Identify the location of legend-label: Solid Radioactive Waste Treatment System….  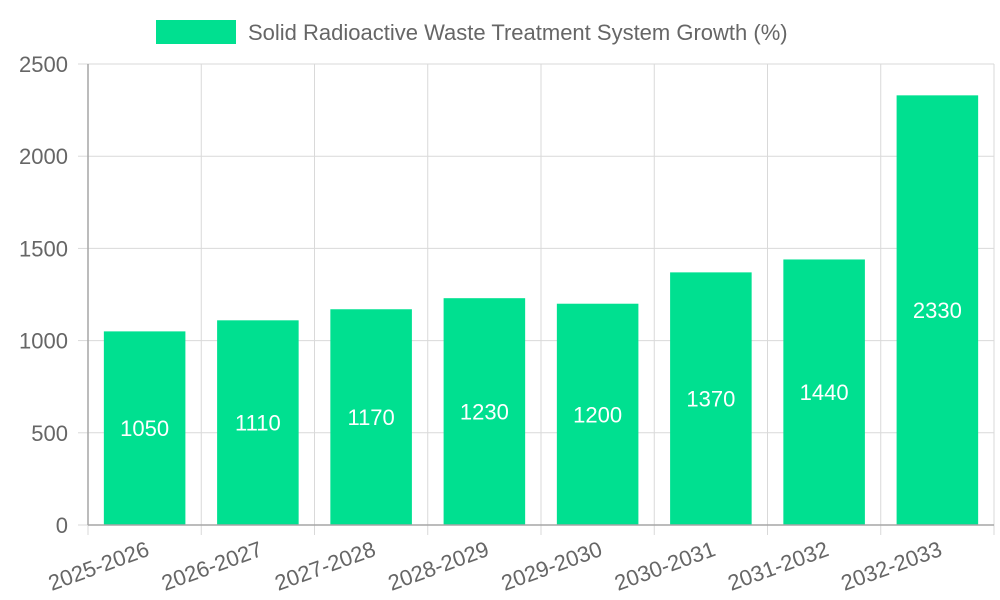
(518, 32).